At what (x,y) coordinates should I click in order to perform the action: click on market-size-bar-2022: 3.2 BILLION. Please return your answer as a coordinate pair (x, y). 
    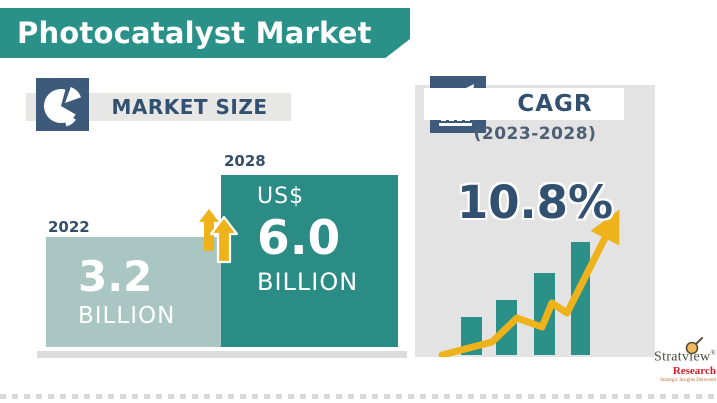
    Looking at the image, I should click on (133, 292).